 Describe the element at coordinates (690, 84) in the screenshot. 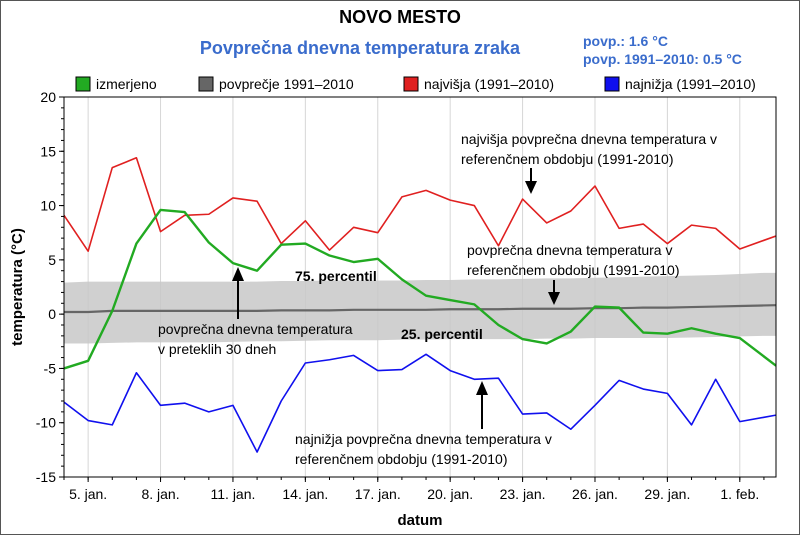

I see `legend-label: najnižja (1991–2010)` at that location.